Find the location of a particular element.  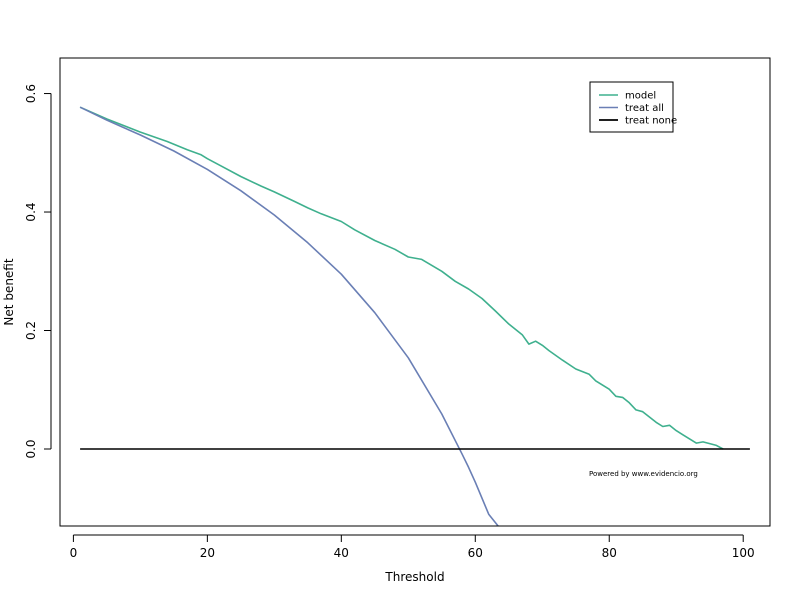

x-tick-label: 0 is located at coordinates (74, 553).